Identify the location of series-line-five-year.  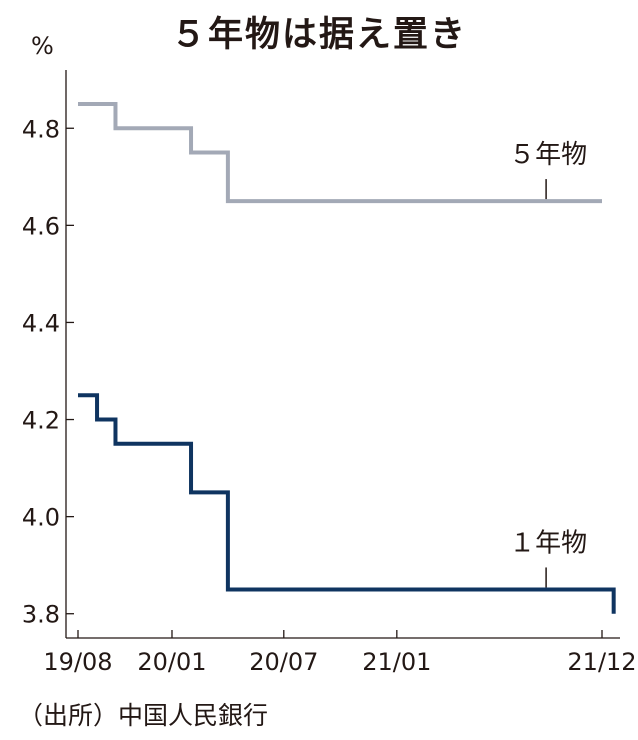
(340, 152).